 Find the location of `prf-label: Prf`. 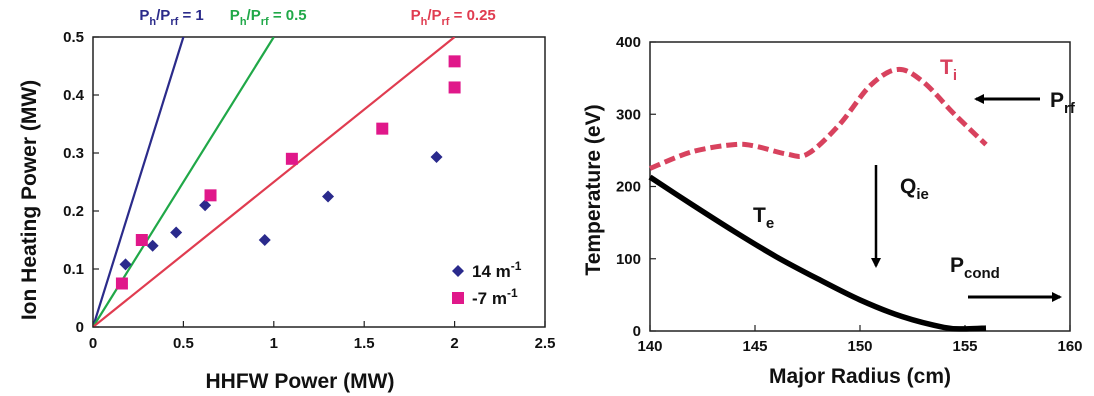

prf-label: Prf is located at coordinates (1063, 103).